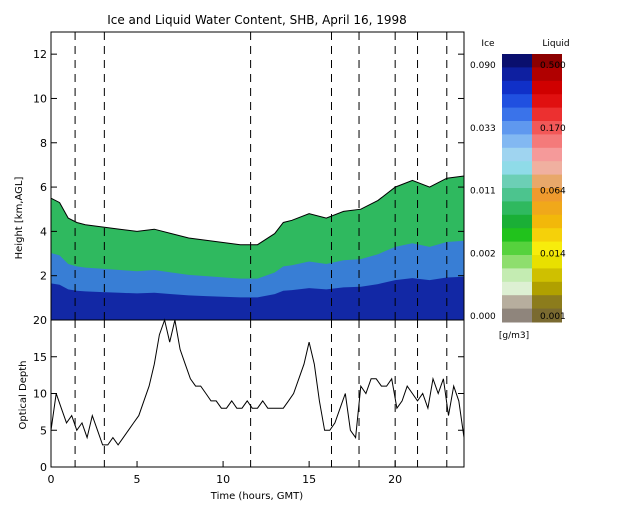  I want to click on optical-depth-tick-label: 10, so click(40, 394).